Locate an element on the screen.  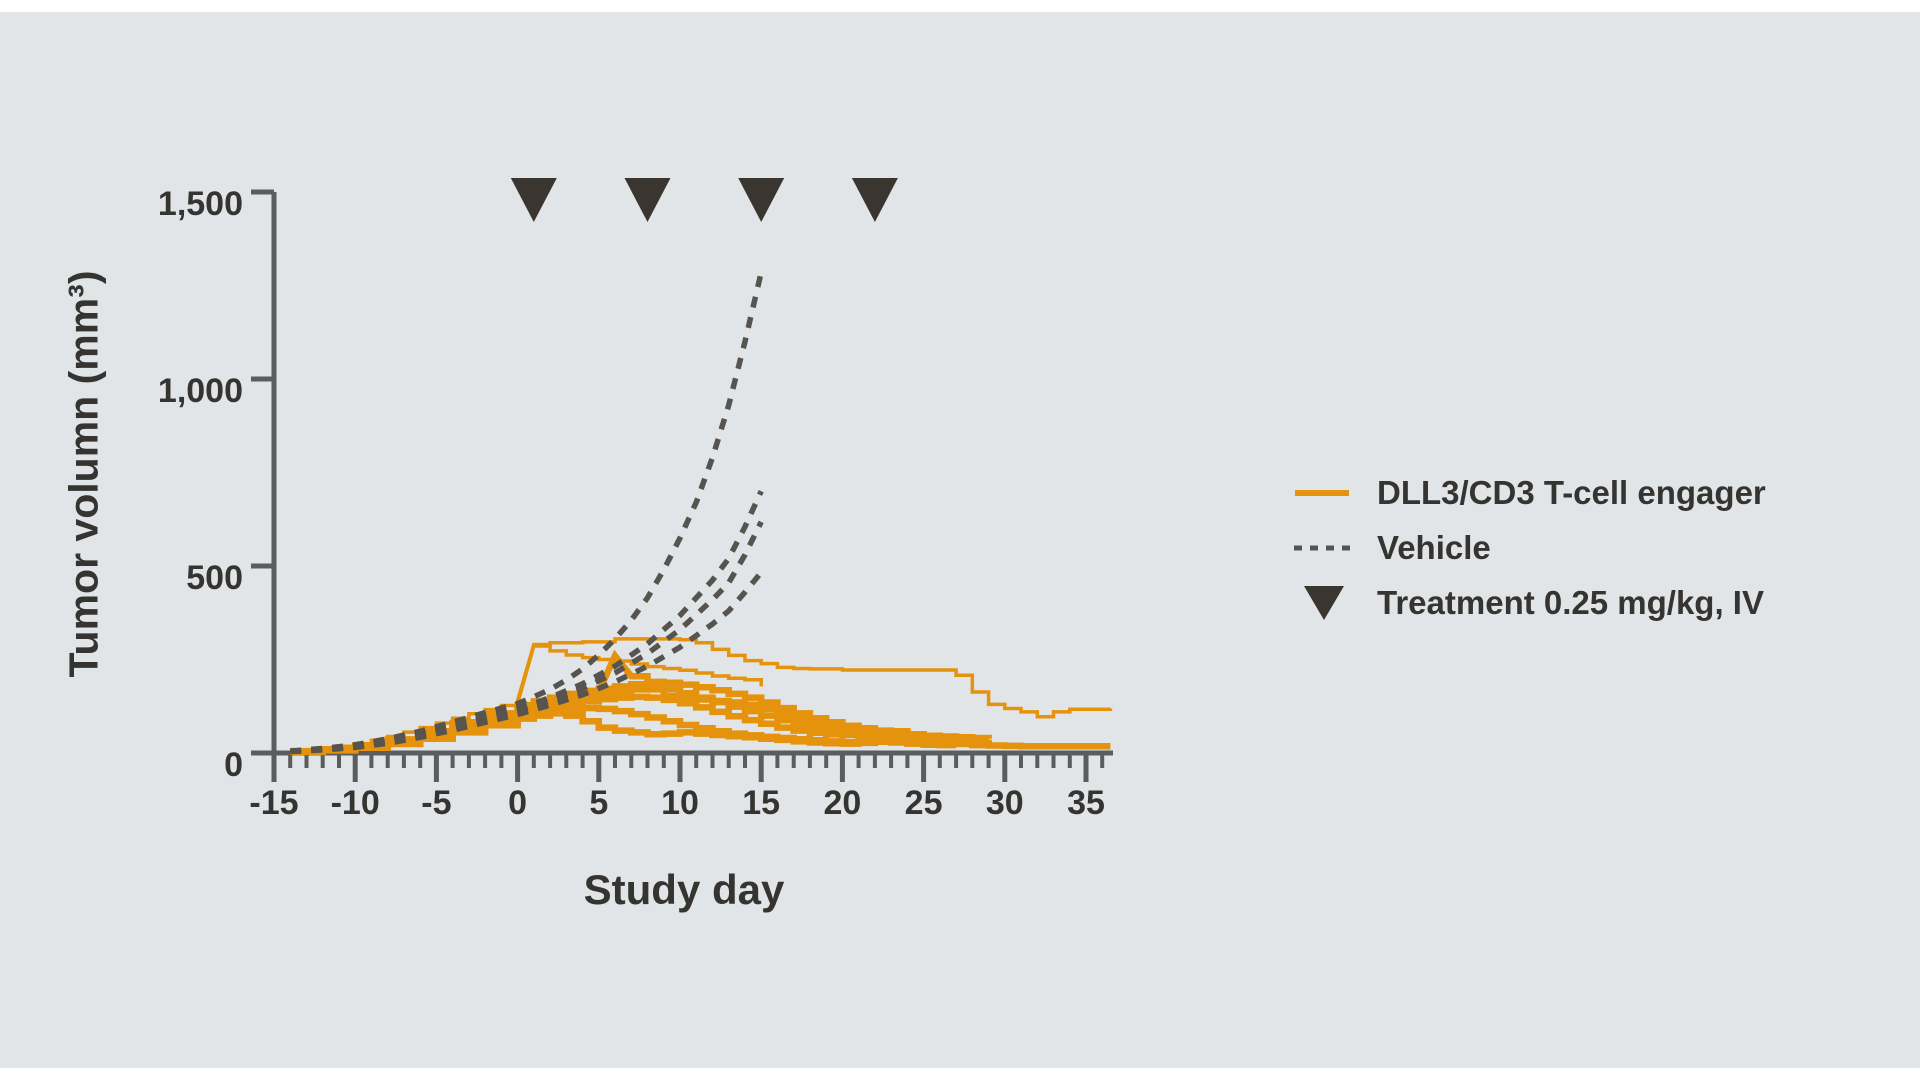
treatment-marker-layer is located at coordinates (704, 200).